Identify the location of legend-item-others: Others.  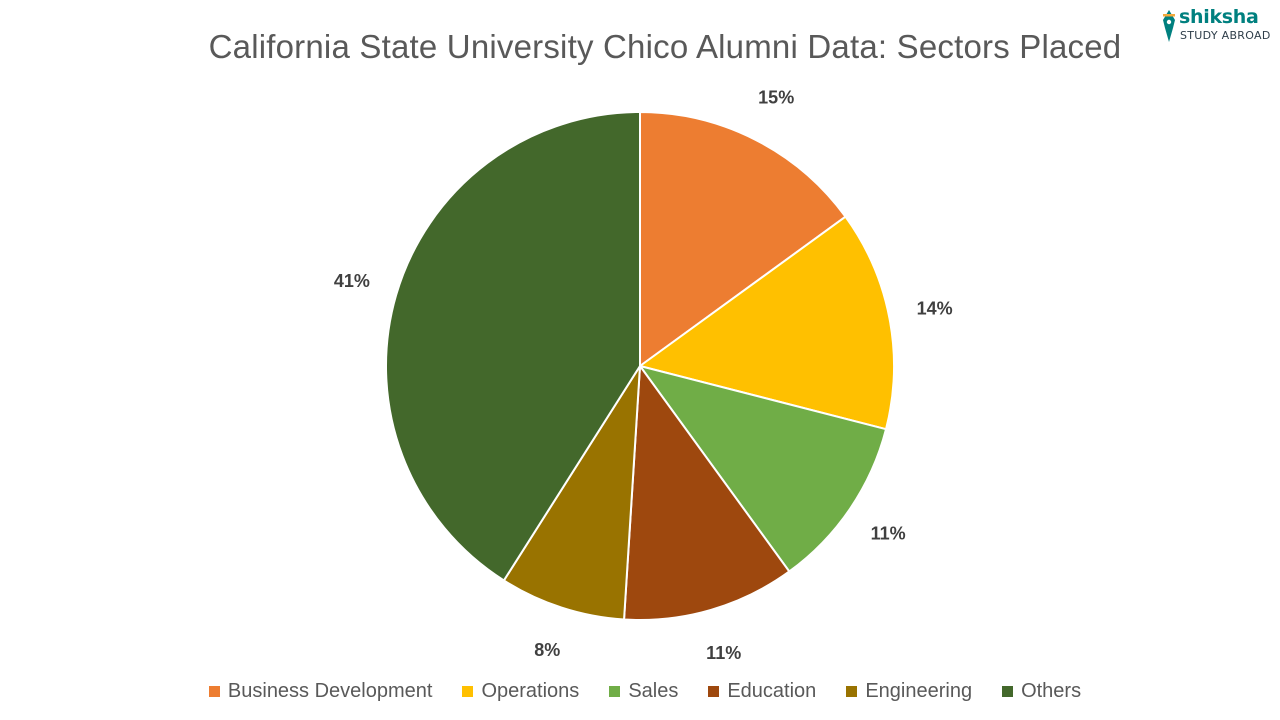
(1041, 691).